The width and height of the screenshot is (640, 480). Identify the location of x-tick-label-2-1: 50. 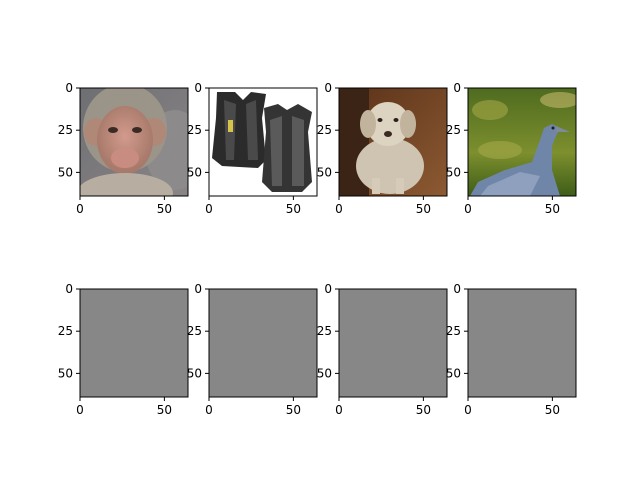
(293, 209).